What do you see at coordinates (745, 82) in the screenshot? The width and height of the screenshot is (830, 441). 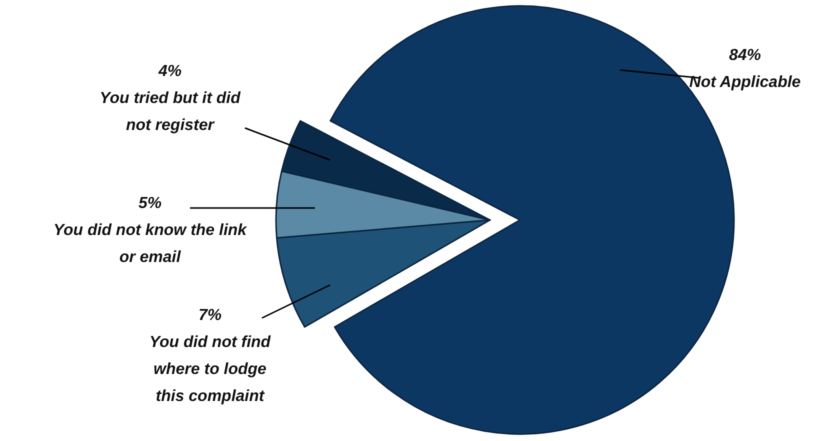 I see `slice-label: Not Applicable` at bounding box center [745, 82].